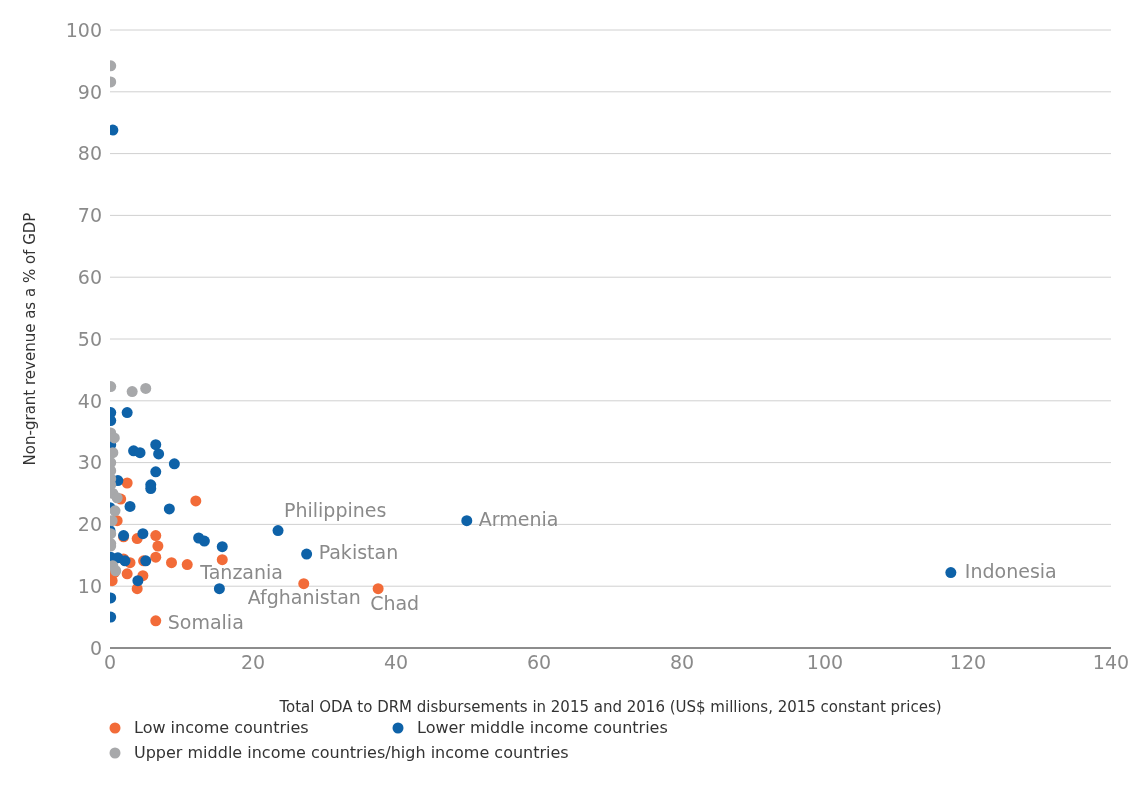  What do you see at coordinates (89, 524) in the screenshot?
I see `y-tick-label: 20` at bounding box center [89, 524].